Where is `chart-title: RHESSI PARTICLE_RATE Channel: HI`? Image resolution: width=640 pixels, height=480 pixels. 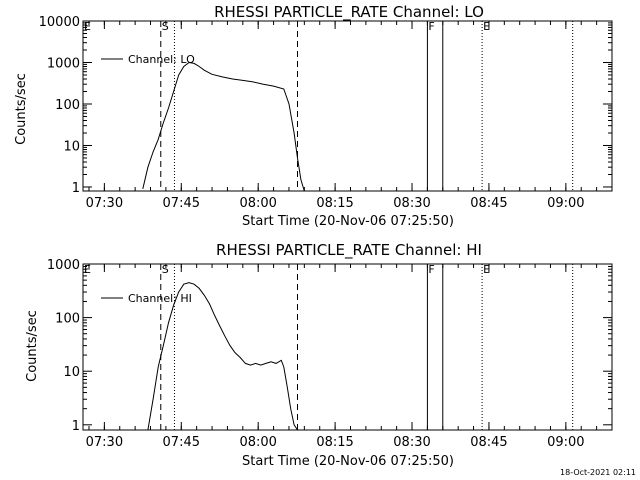 chart-title: RHESSI PARTICLE_RATE Channel: HI is located at coordinates (349, 250).